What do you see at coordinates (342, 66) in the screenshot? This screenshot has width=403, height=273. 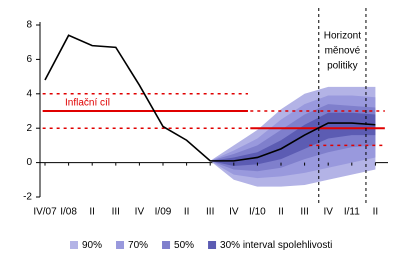 I see `horizon-label: politiky` at bounding box center [342, 66].